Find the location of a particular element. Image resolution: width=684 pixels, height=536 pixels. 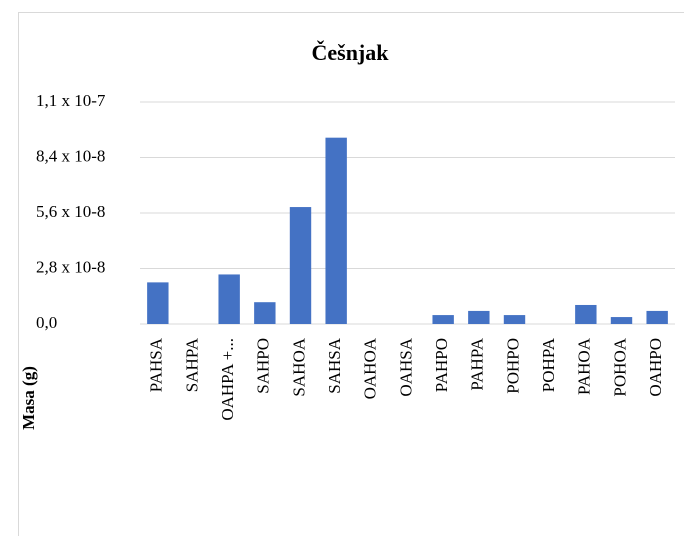

x-tick-label: SAHSA is located at coordinates (334, 365).